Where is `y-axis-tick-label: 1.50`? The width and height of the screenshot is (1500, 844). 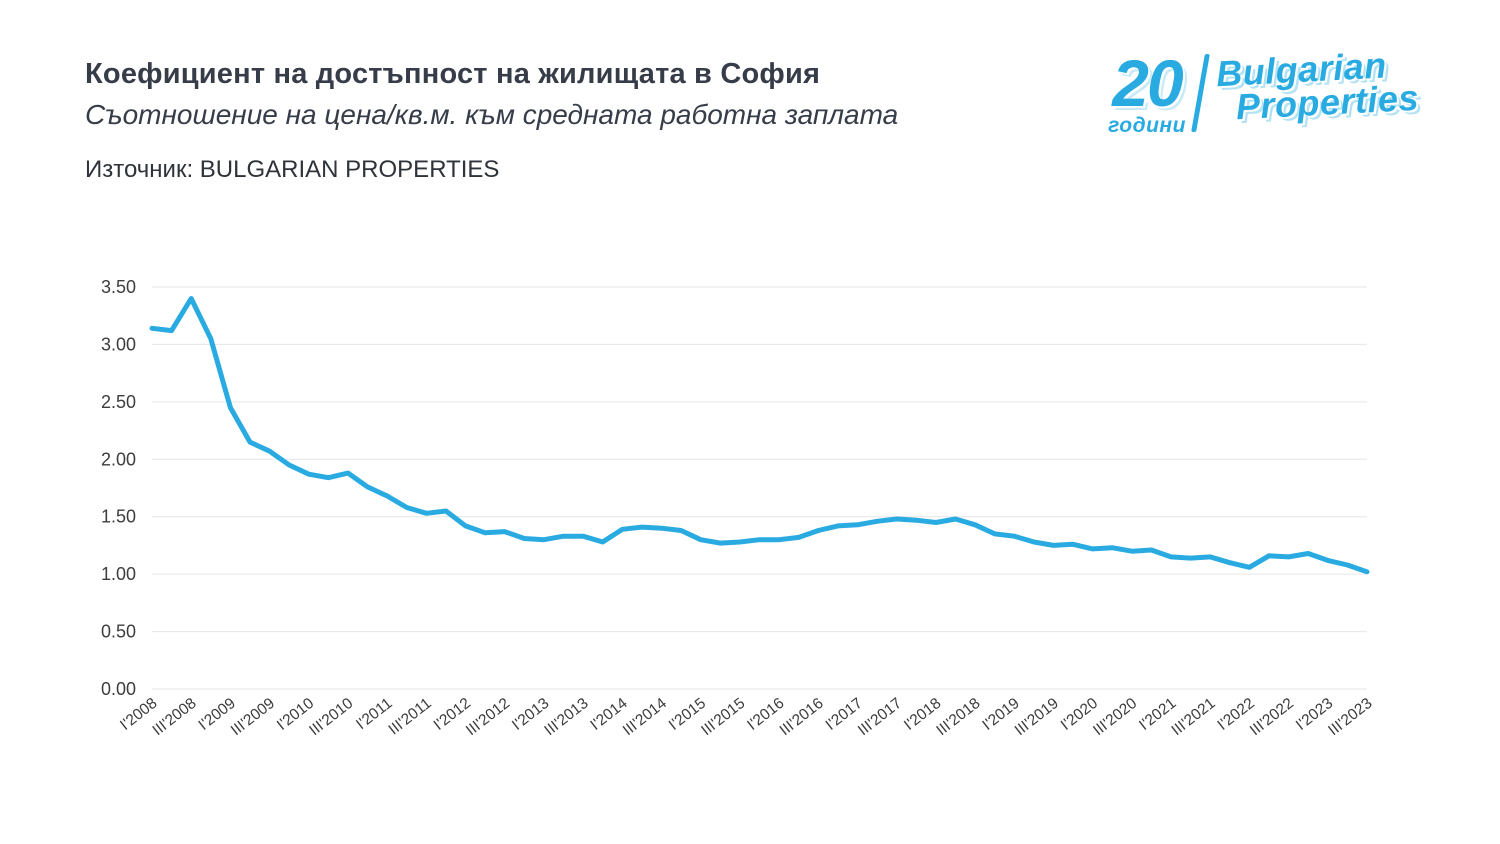
y-axis-tick-label: 1.50 is located at coordinates (118, 517).